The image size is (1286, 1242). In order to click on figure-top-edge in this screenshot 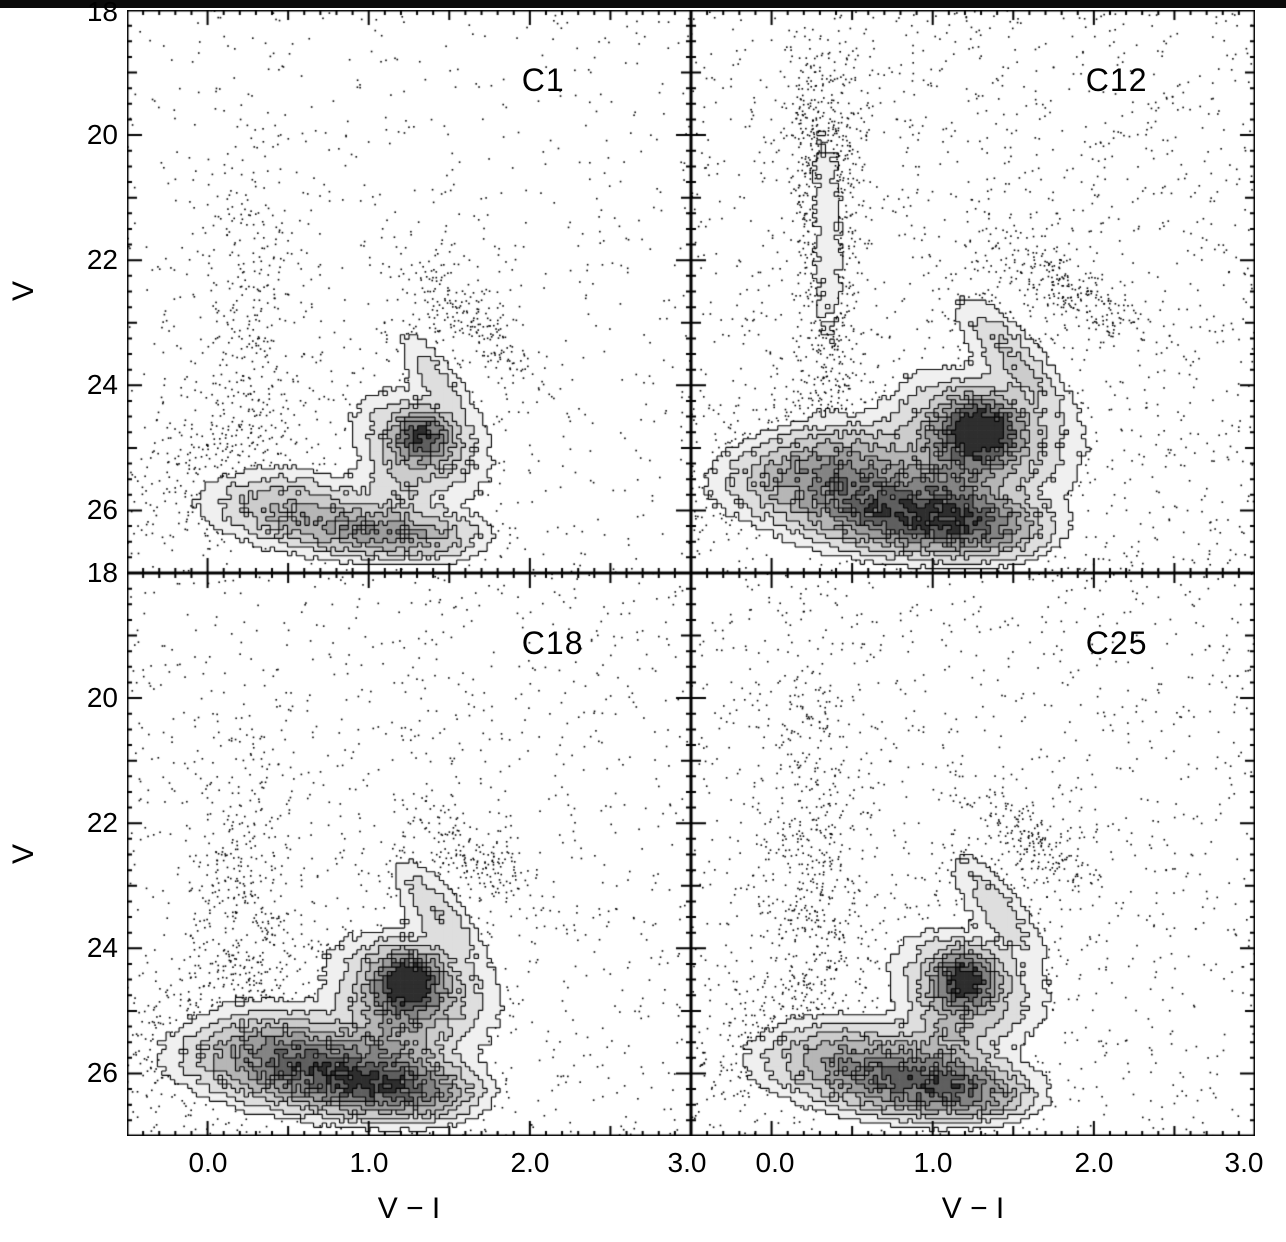, I will do `click(643, 4)`.